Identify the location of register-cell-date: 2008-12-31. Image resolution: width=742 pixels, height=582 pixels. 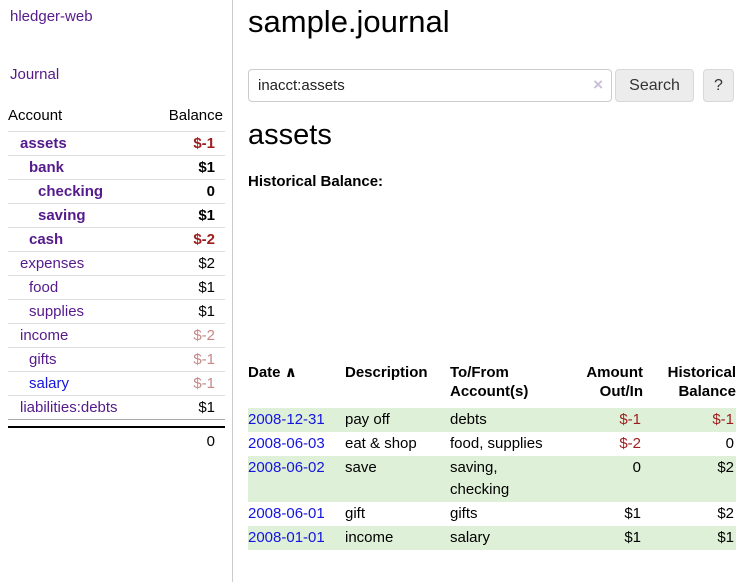
(296, 420).